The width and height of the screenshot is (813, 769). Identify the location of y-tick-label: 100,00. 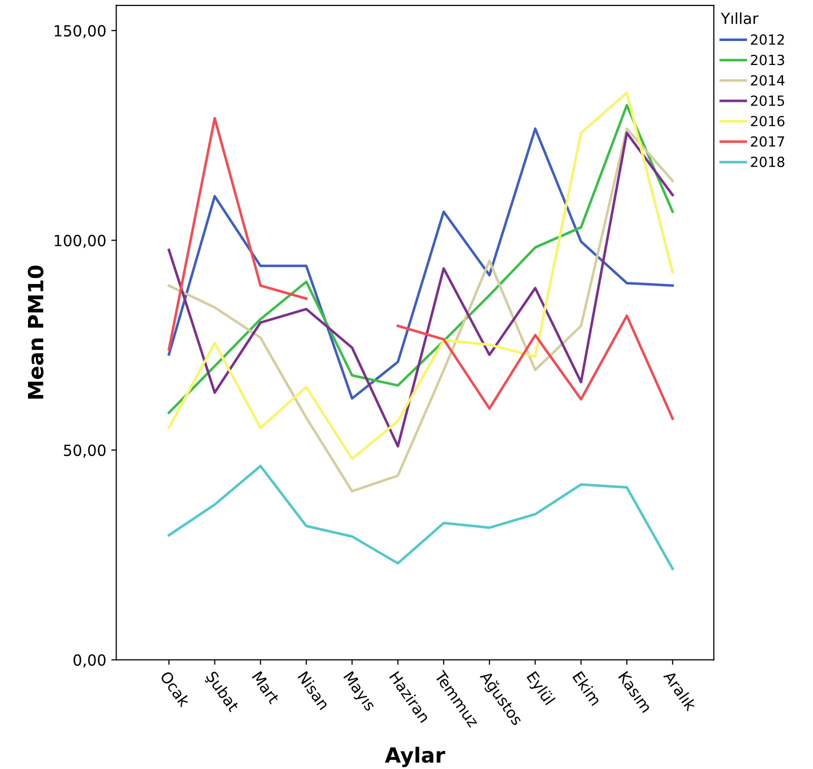
(80, 241).